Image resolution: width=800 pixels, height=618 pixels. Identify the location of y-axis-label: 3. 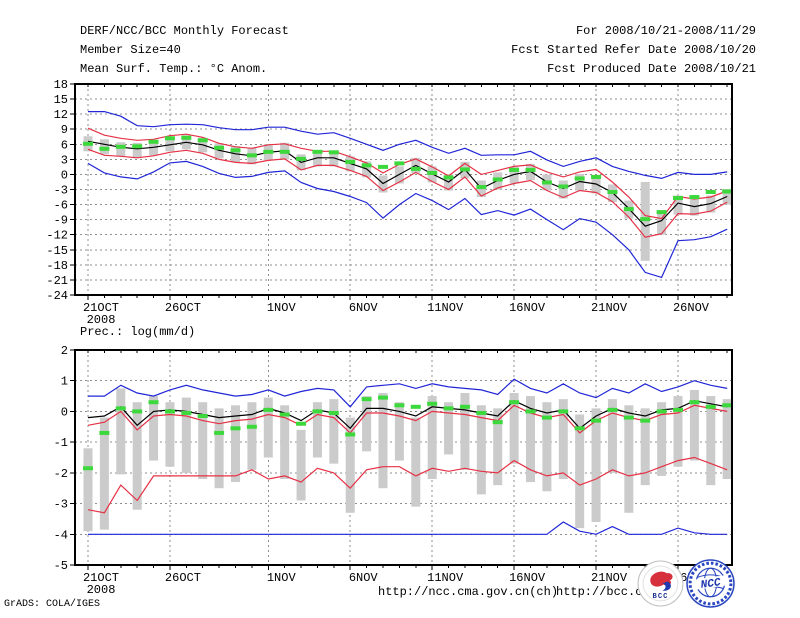
(64, 160).